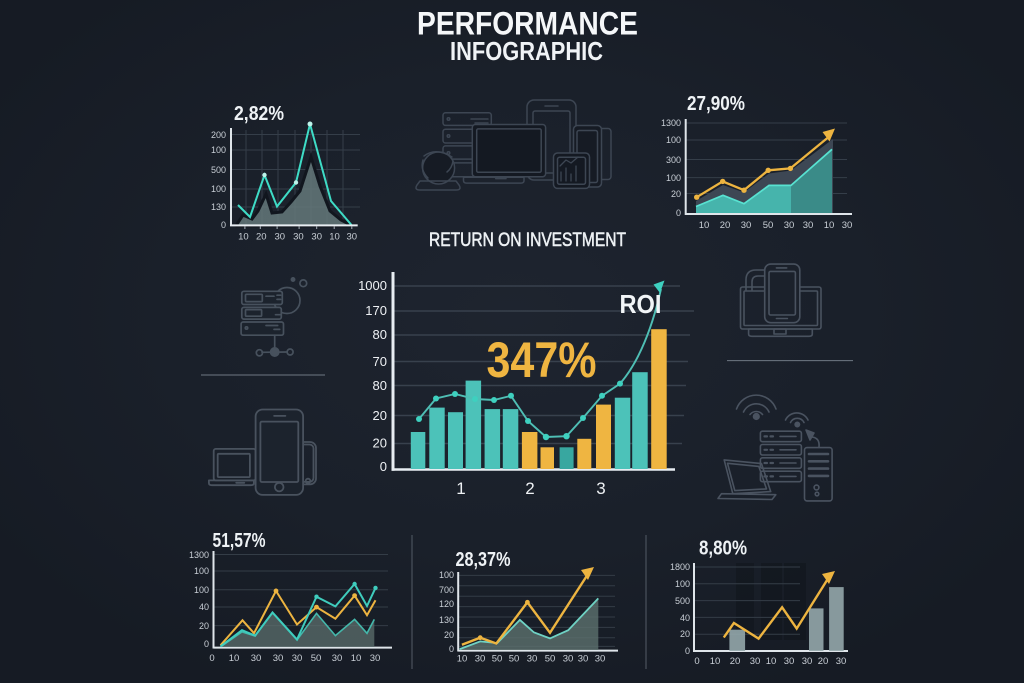 This screenshot has width=1024, height=683. Describe the element at coordinates (542, 360) in the screenshot. I see `svg-text: 347%` at that location.